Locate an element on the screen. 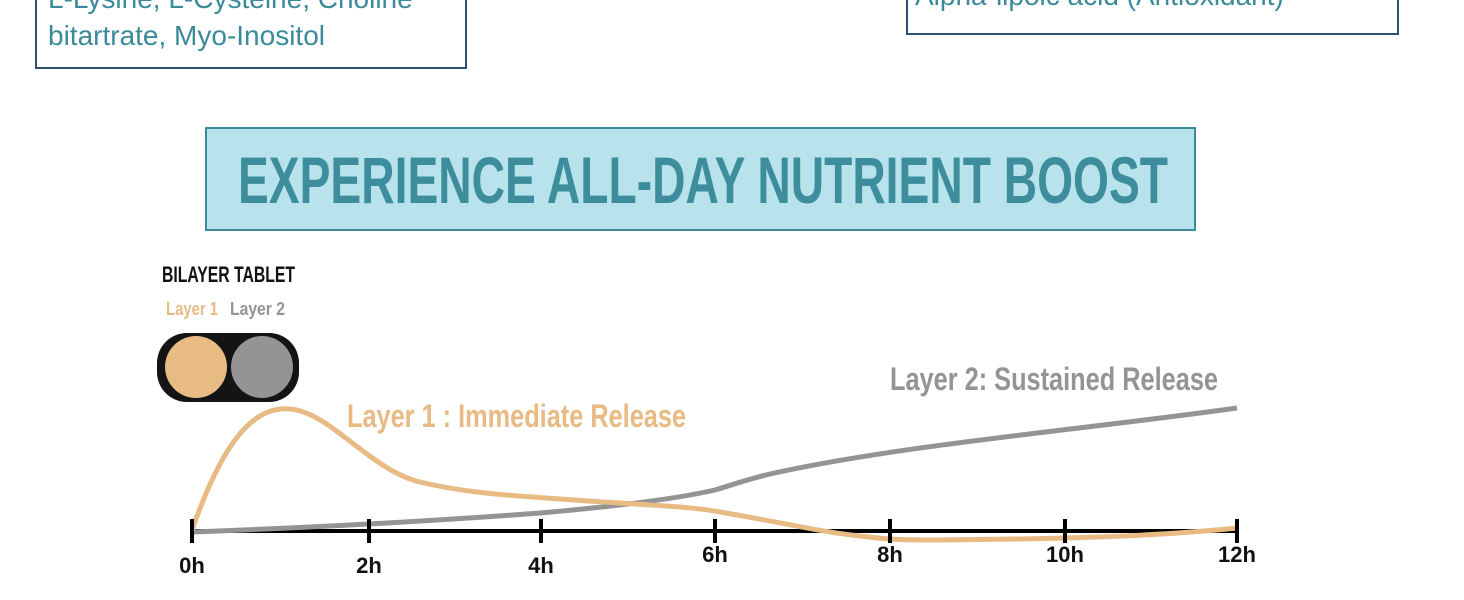  heading-banner is located at coordinates (700, 179).